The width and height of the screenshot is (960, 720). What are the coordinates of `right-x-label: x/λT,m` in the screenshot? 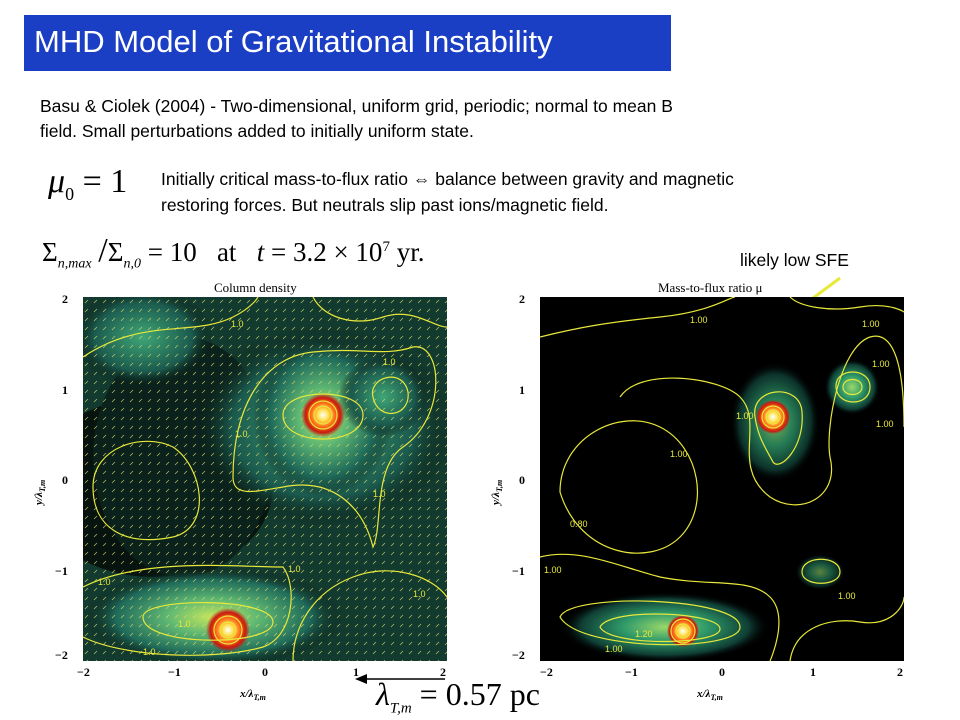 It's located at (710, 695).